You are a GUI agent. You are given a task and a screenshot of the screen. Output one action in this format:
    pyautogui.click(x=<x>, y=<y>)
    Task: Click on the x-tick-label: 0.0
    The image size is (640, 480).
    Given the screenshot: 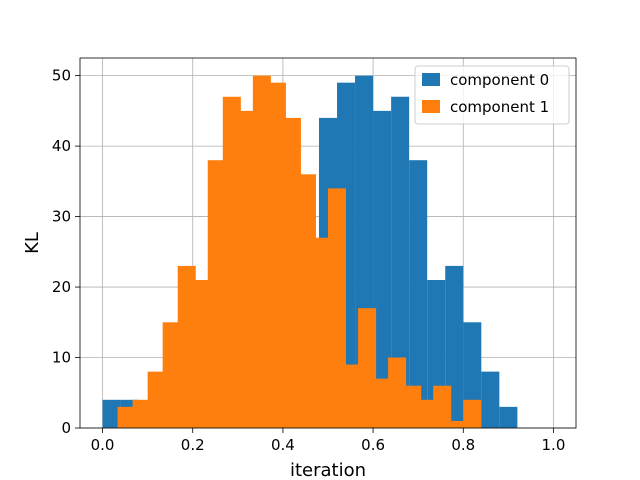 What is the action you would take?
    pyautogui.click(x=103, y=445)
    